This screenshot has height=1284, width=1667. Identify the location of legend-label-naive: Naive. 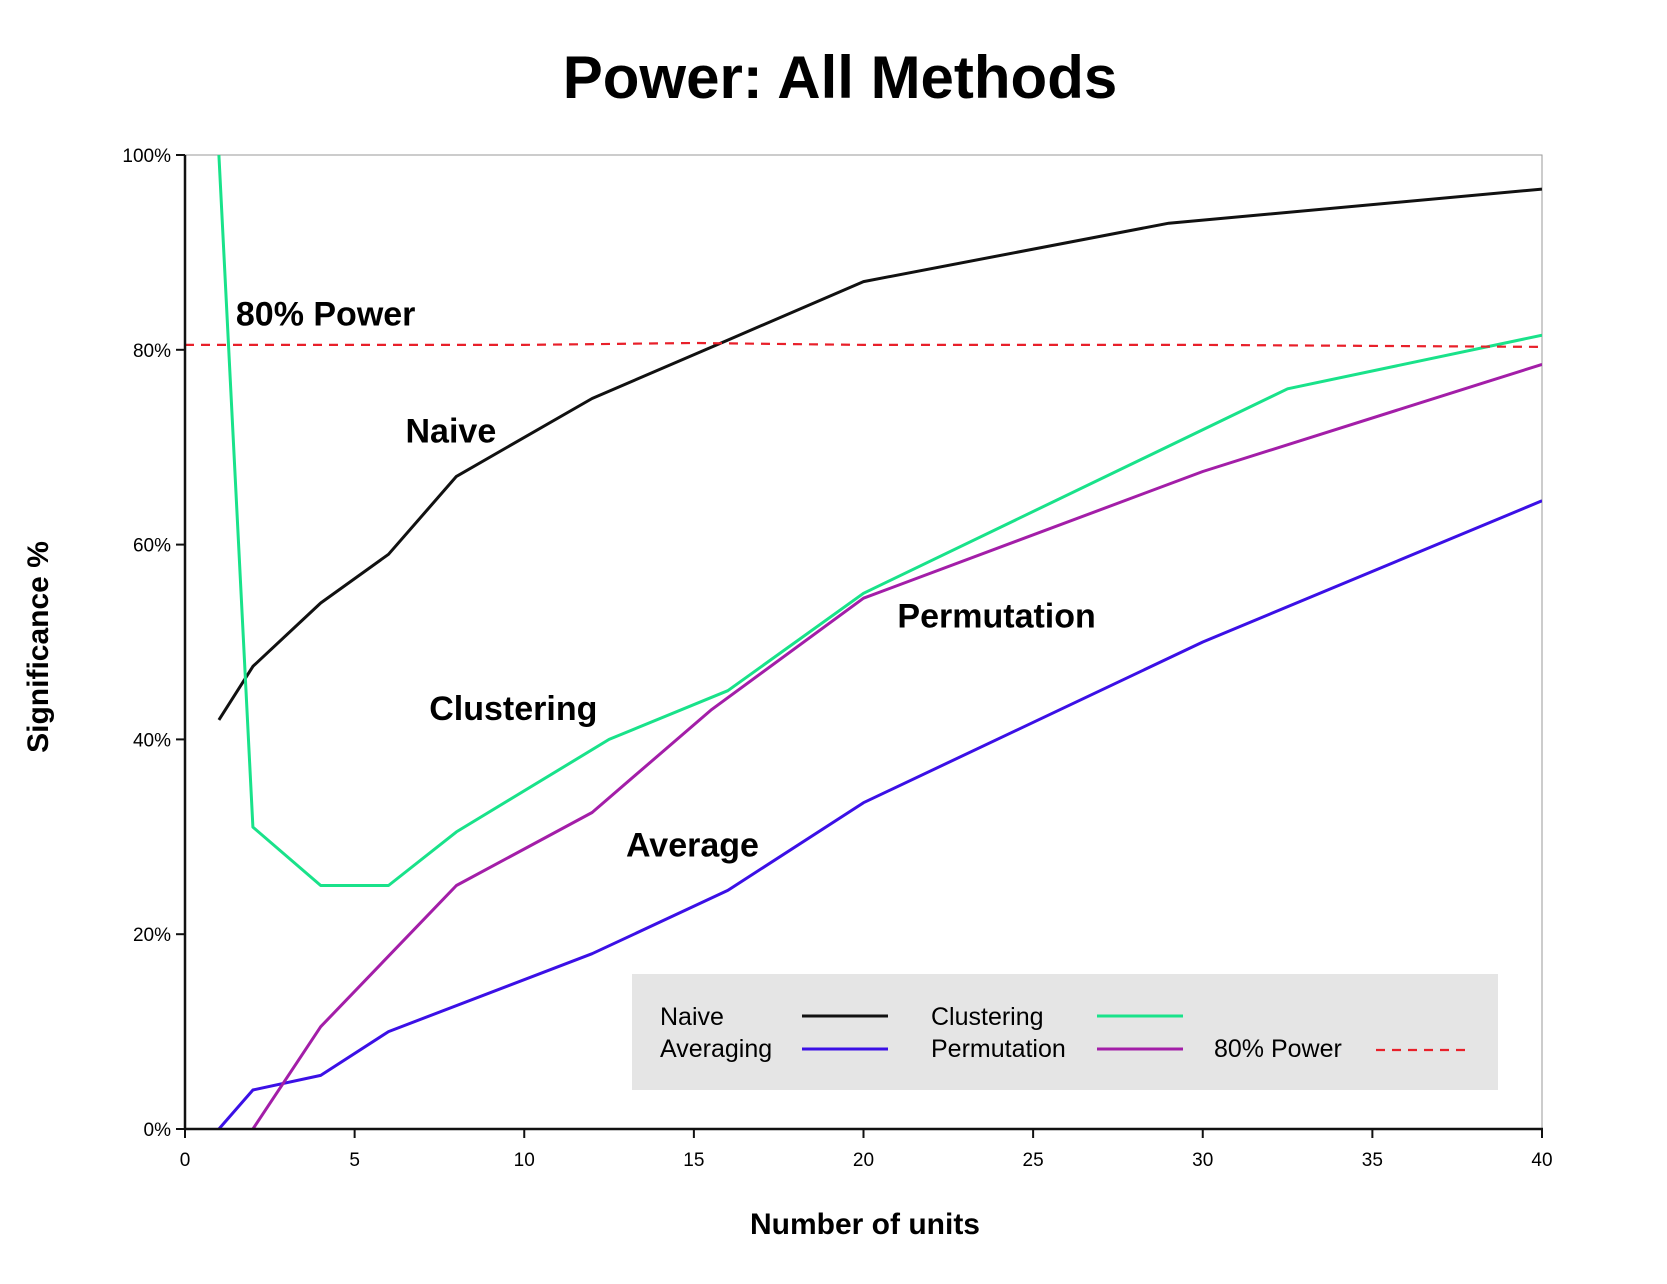
(692, 1017).